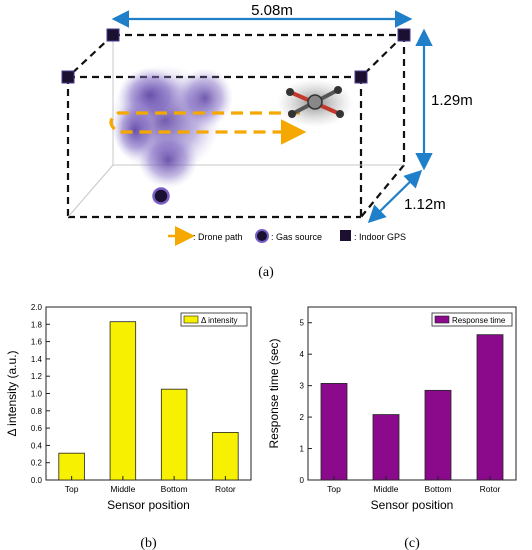 This screenshot has width=532, height=550. I want to click on y-tick-label: 1, so click(302, 449).